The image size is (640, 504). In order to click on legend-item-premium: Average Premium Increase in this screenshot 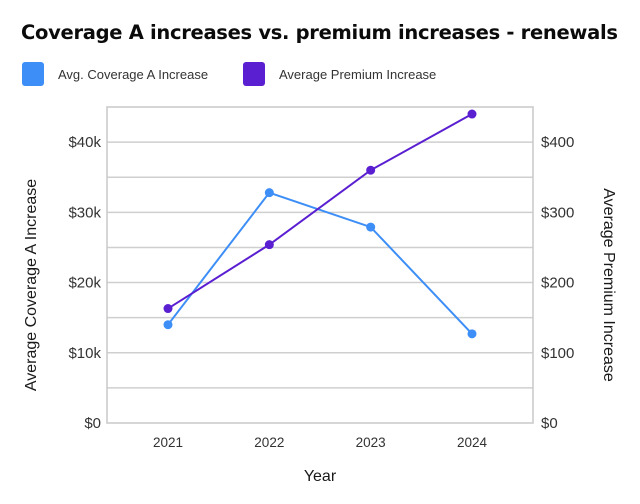, I will do `click(339, 74)`.